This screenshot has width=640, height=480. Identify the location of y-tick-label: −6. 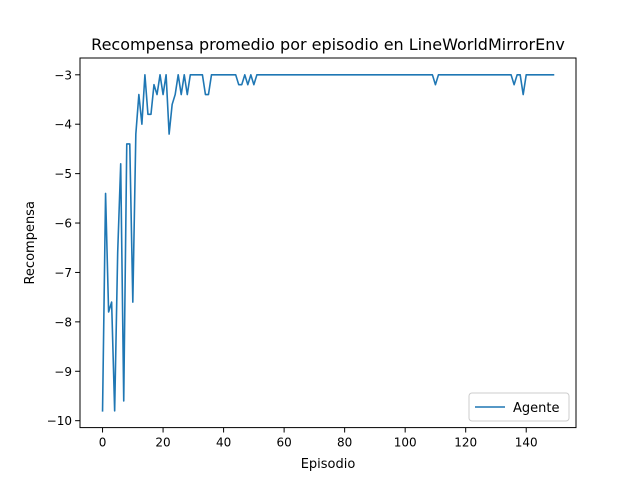
(63, 224).